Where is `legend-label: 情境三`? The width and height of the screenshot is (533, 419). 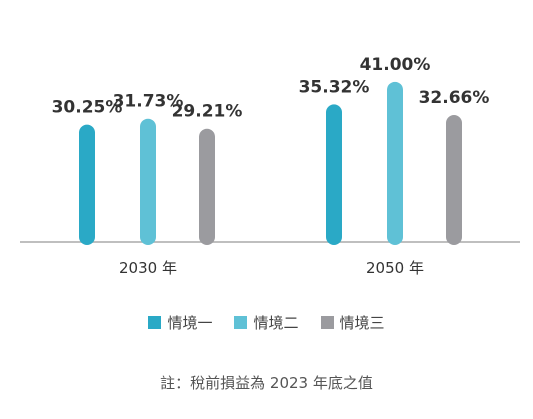 legend-label: 情境三 is located at coordinates (362, 323).